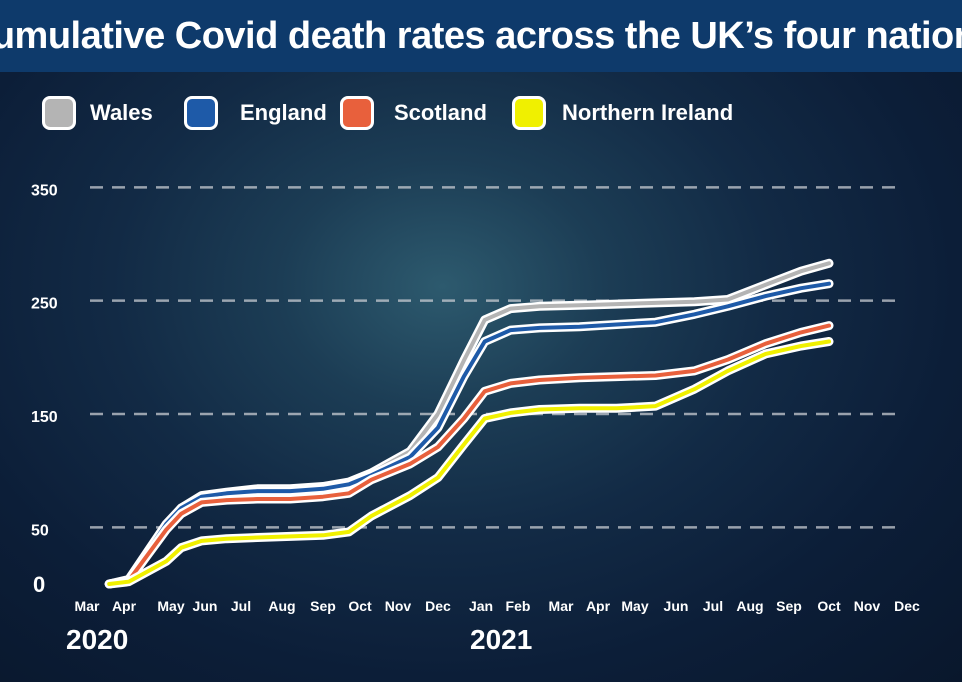 The image size is (962, 682). I want to click on legend-label-wales: Wales, so click(121, 112).